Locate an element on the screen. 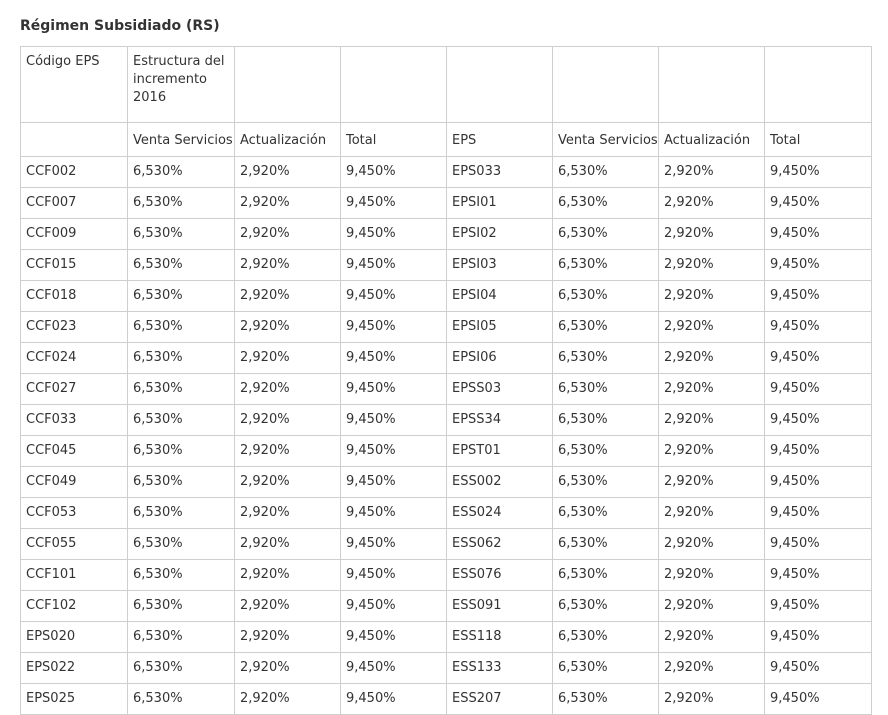 The height and width of the screenshot is (715, 888). table-cell: CCF018 is located at coordinates (74, 296).